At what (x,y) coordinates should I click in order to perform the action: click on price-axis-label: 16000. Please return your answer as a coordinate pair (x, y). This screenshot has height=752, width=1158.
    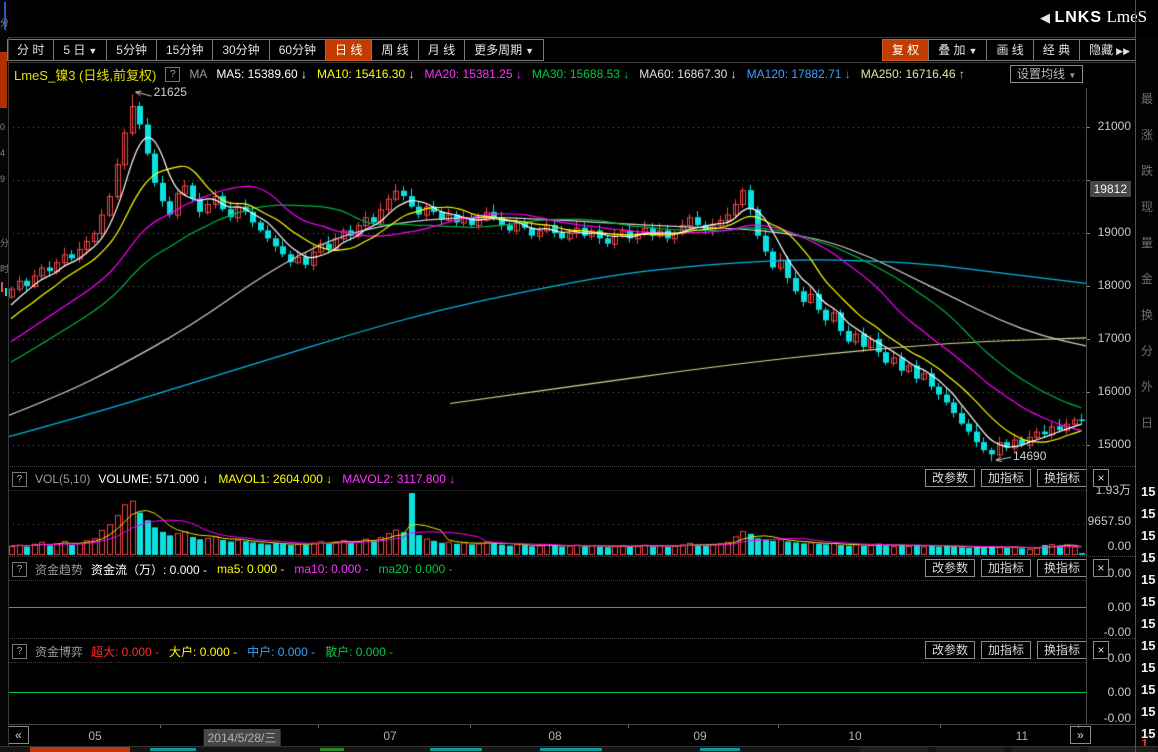
    Looking at the image, I should click on (1114, 390).